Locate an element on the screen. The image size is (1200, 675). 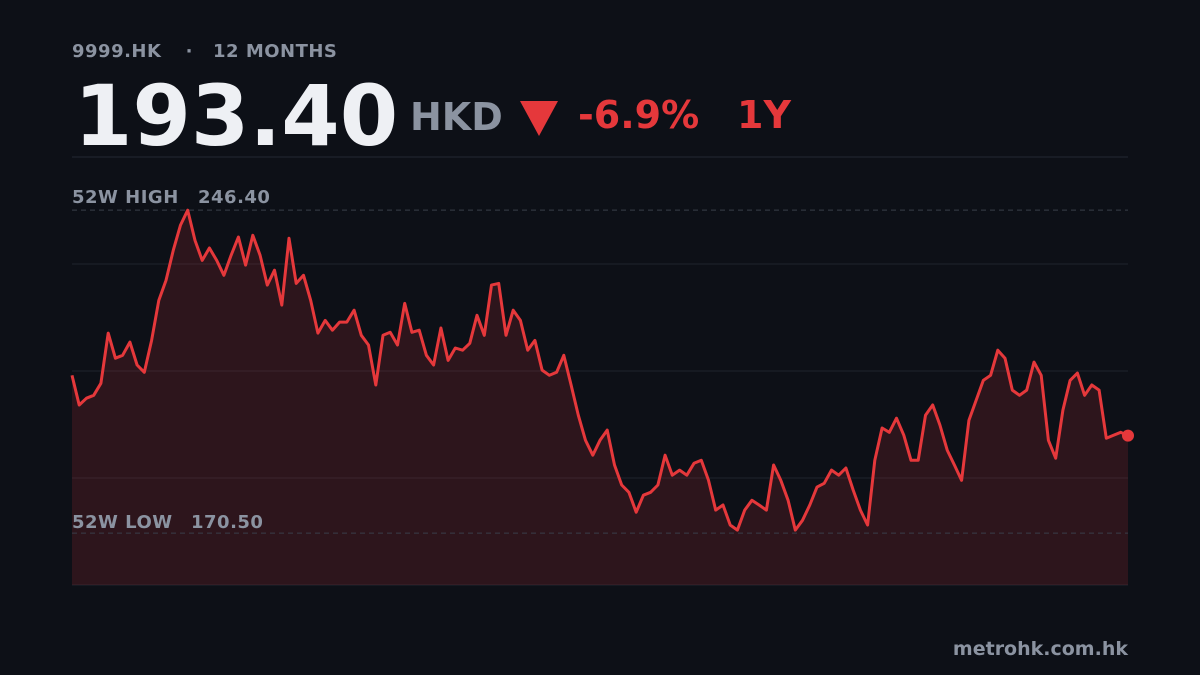
range: 1Y is located at coordinates (764, 115).